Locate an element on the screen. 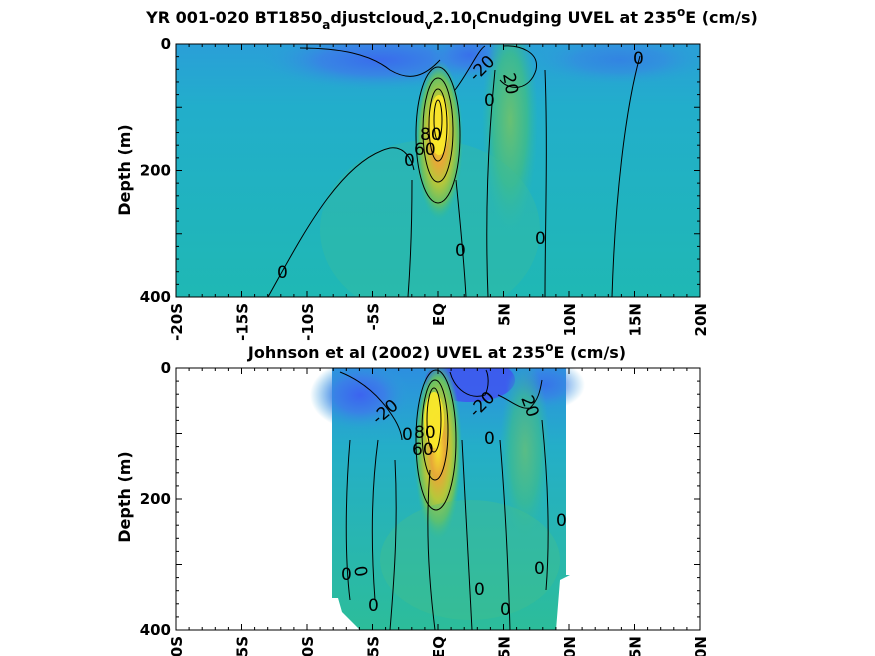 The image size is (875, 656). panel-2-x-tick-labels: -20S -15S -10S -5S EQ 5N 10N 15N 20N is located at coordinates (439, 646).